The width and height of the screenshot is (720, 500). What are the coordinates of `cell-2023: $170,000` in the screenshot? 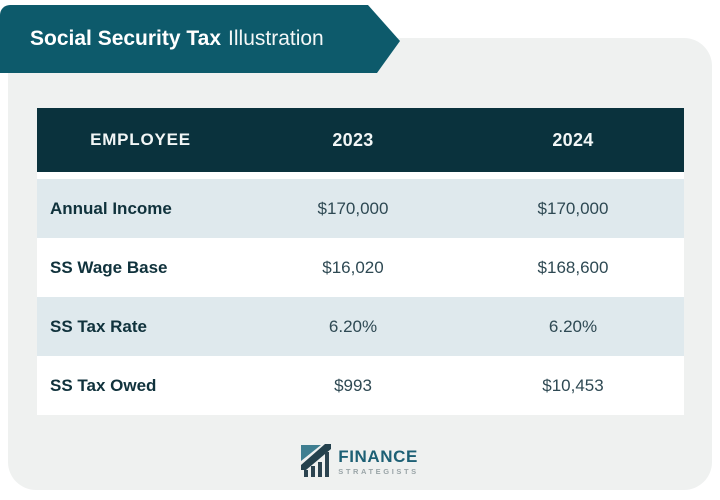 It's located at (353, 208).